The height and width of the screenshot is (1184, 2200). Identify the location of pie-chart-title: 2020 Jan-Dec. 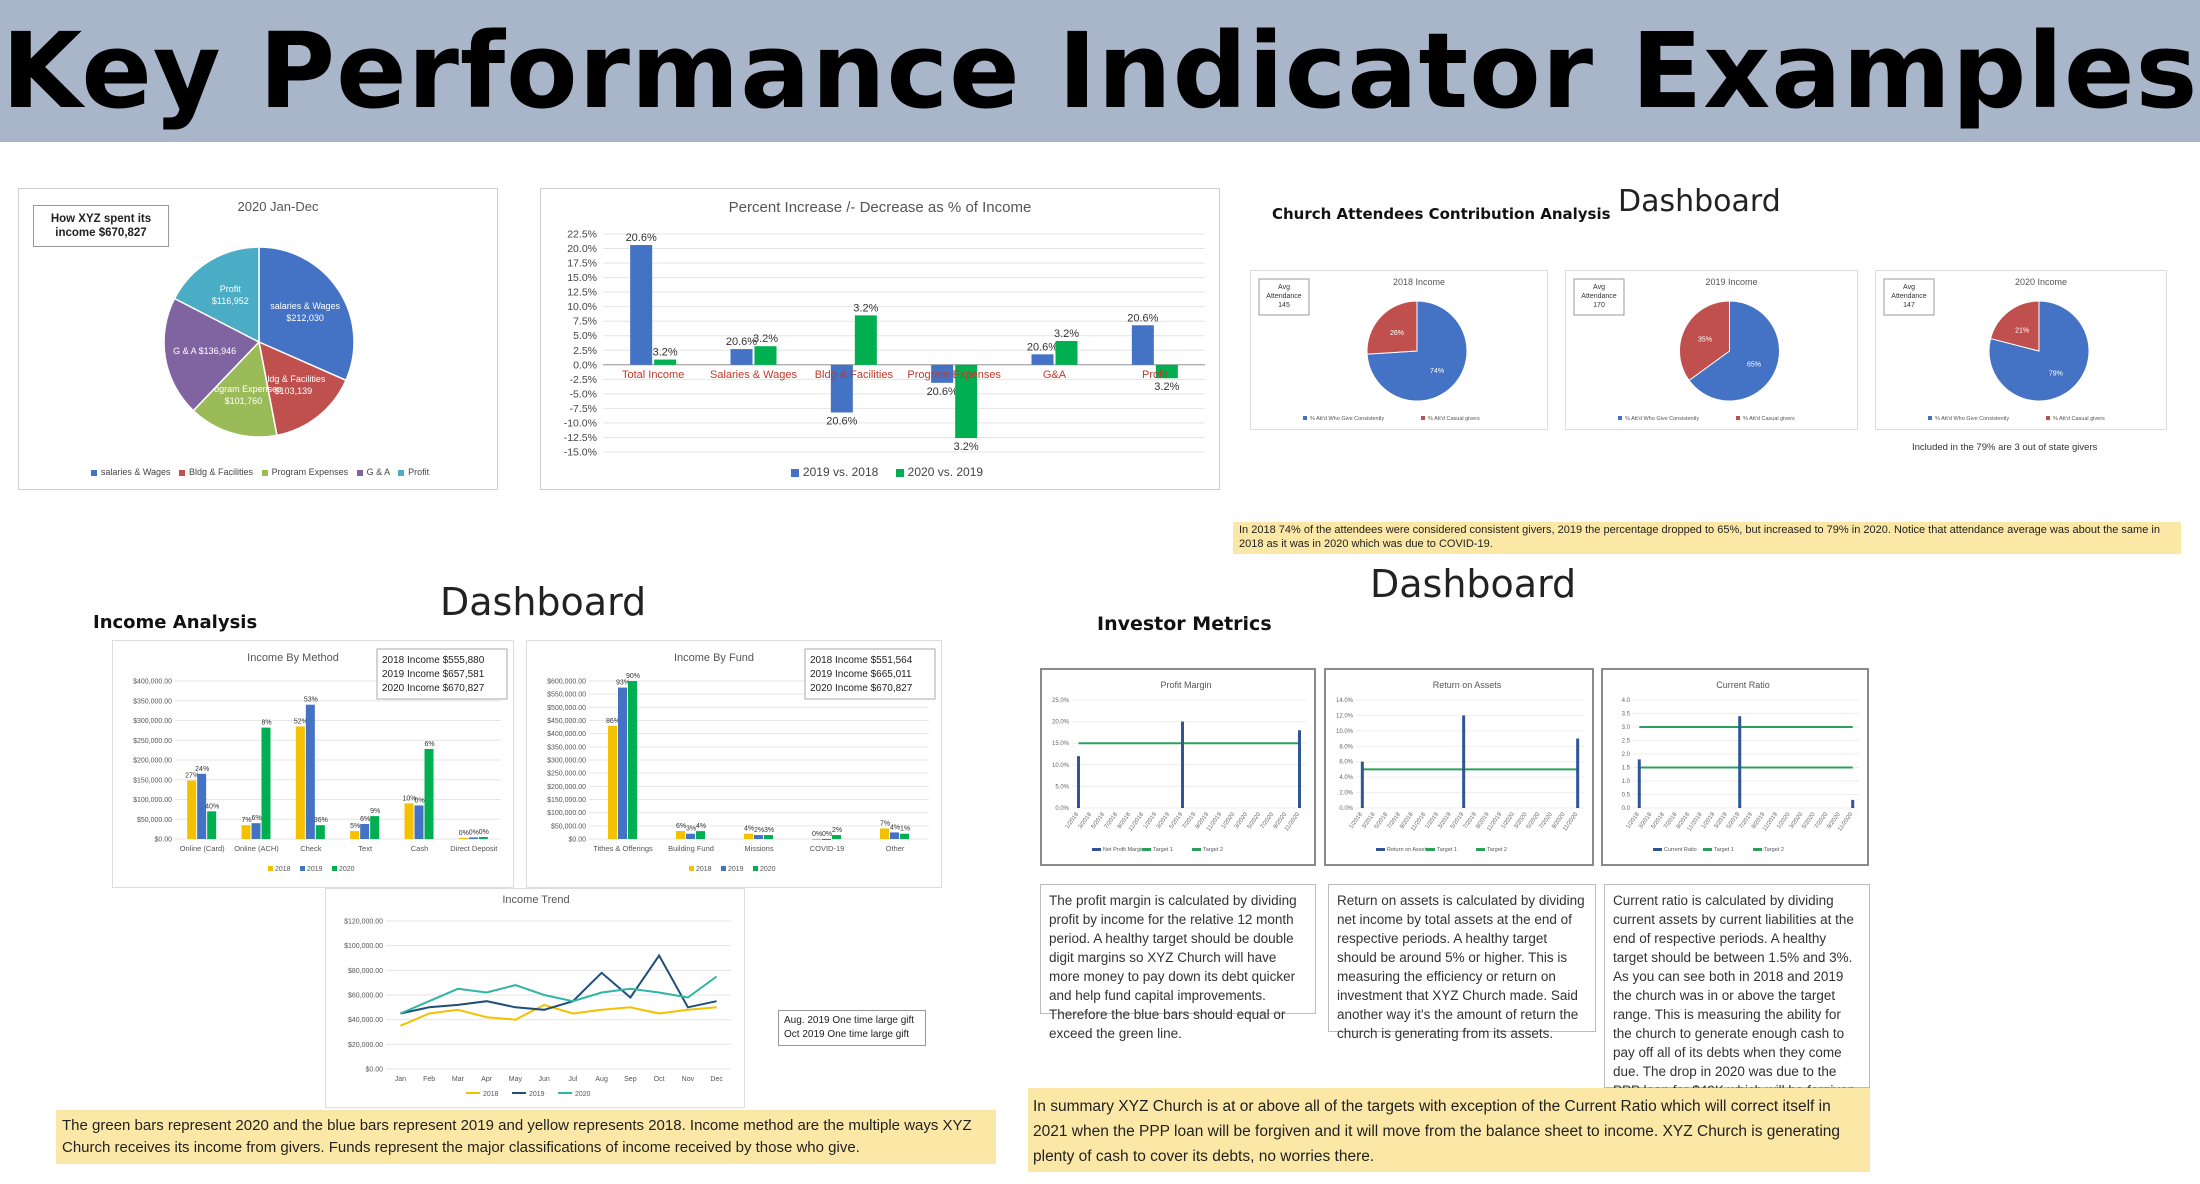
(278, 206).